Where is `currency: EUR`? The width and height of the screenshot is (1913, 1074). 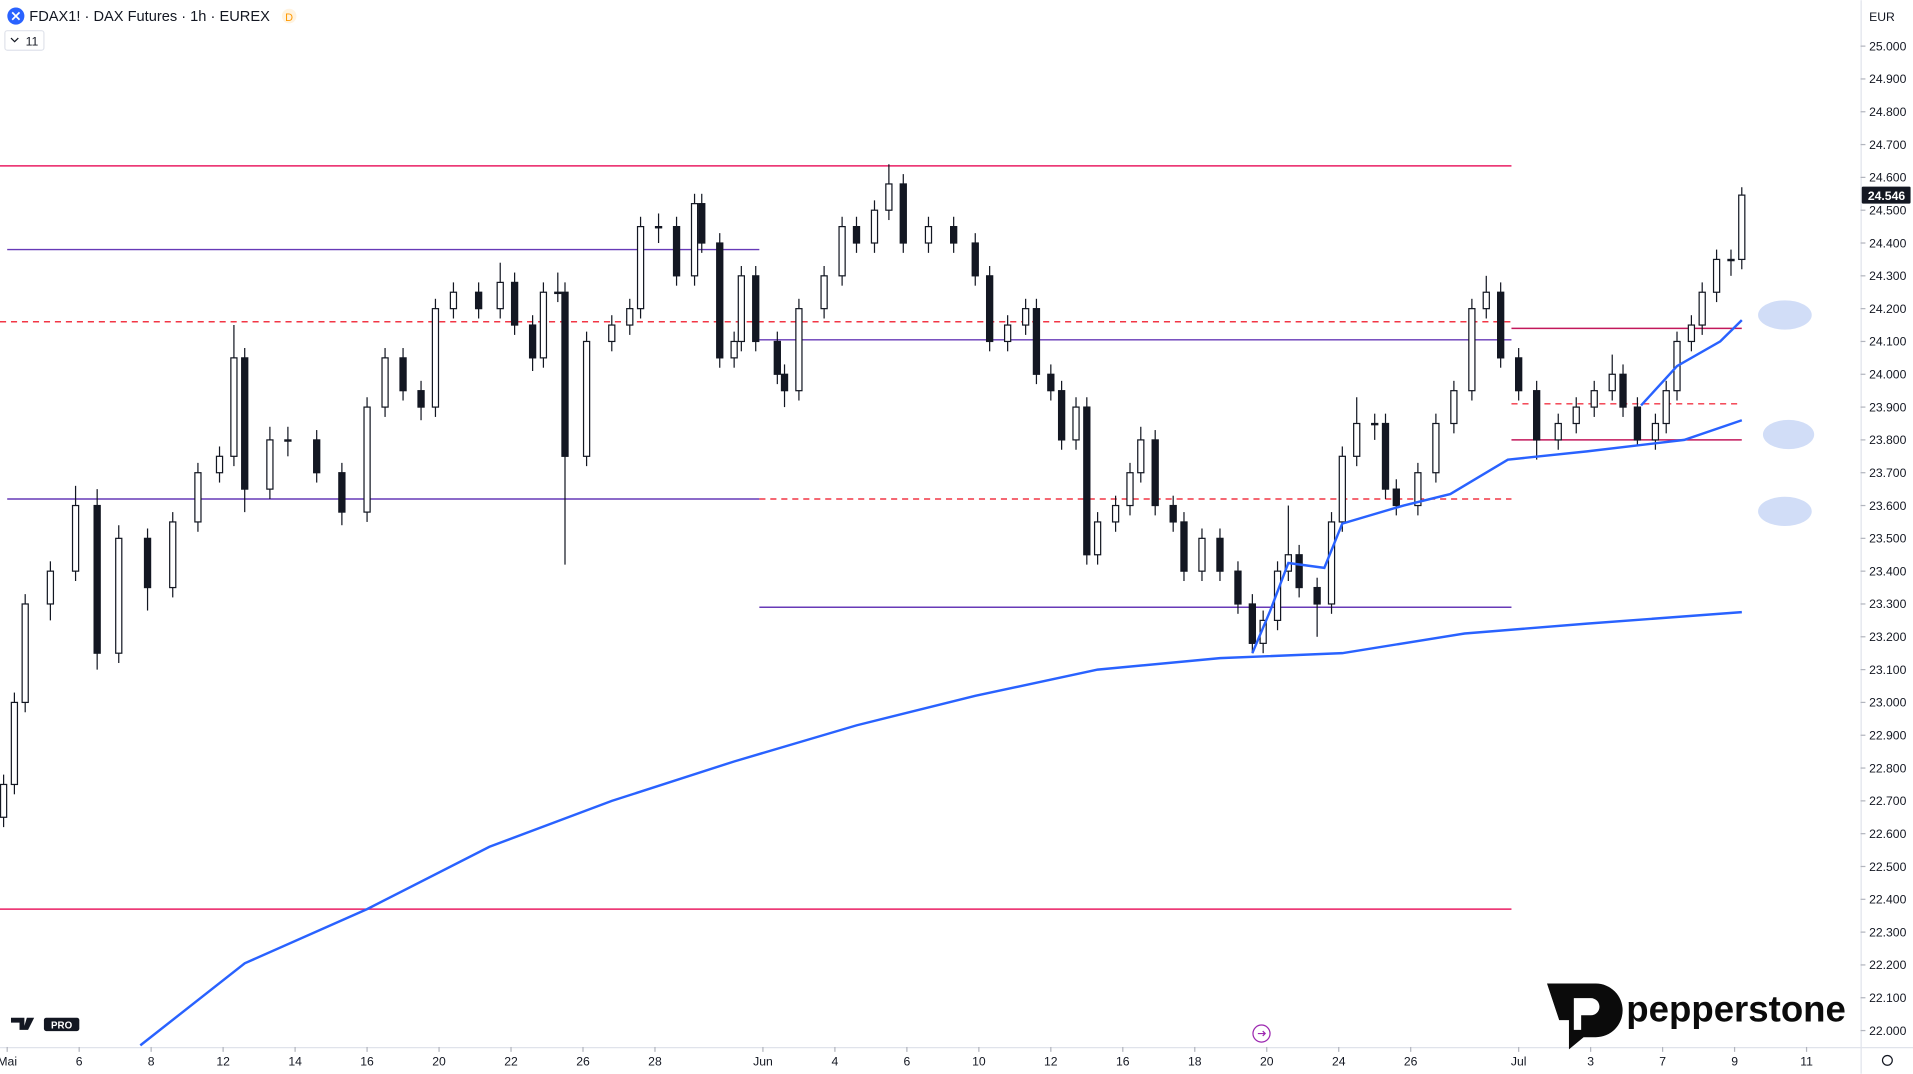 currency: EUR is located at coordinates (1882, 17).